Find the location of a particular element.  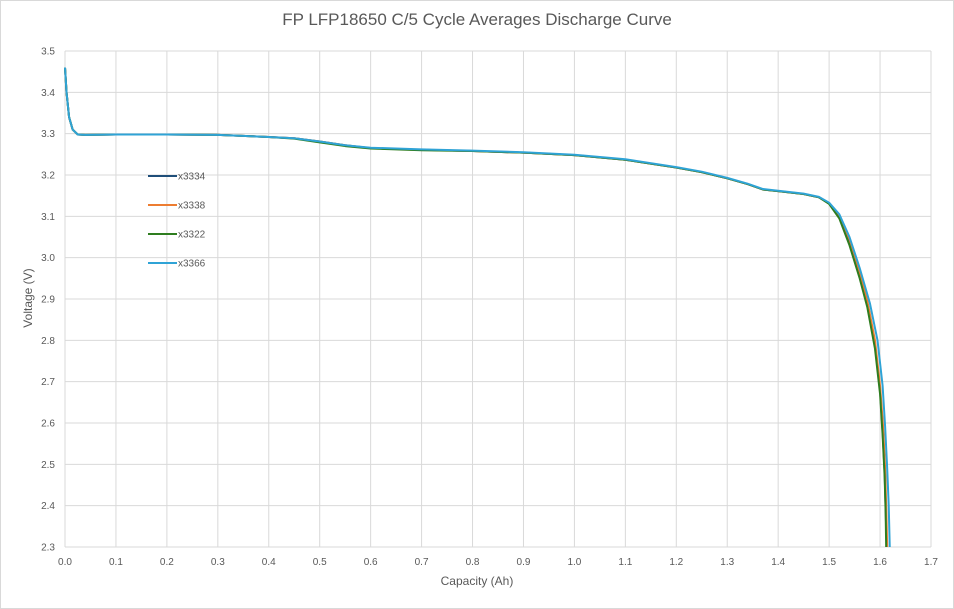

x-tick-label: 0.8 is located at coordinates (473, 562).